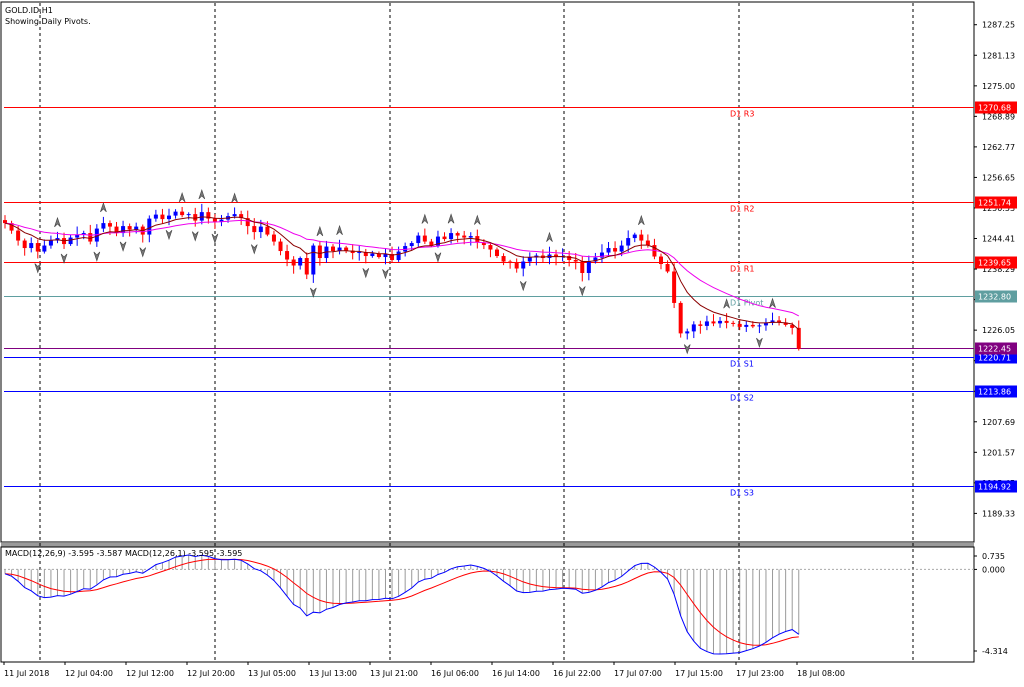  I want to click on symbol-label: GOLD.ID,H1, so click(29, 10).